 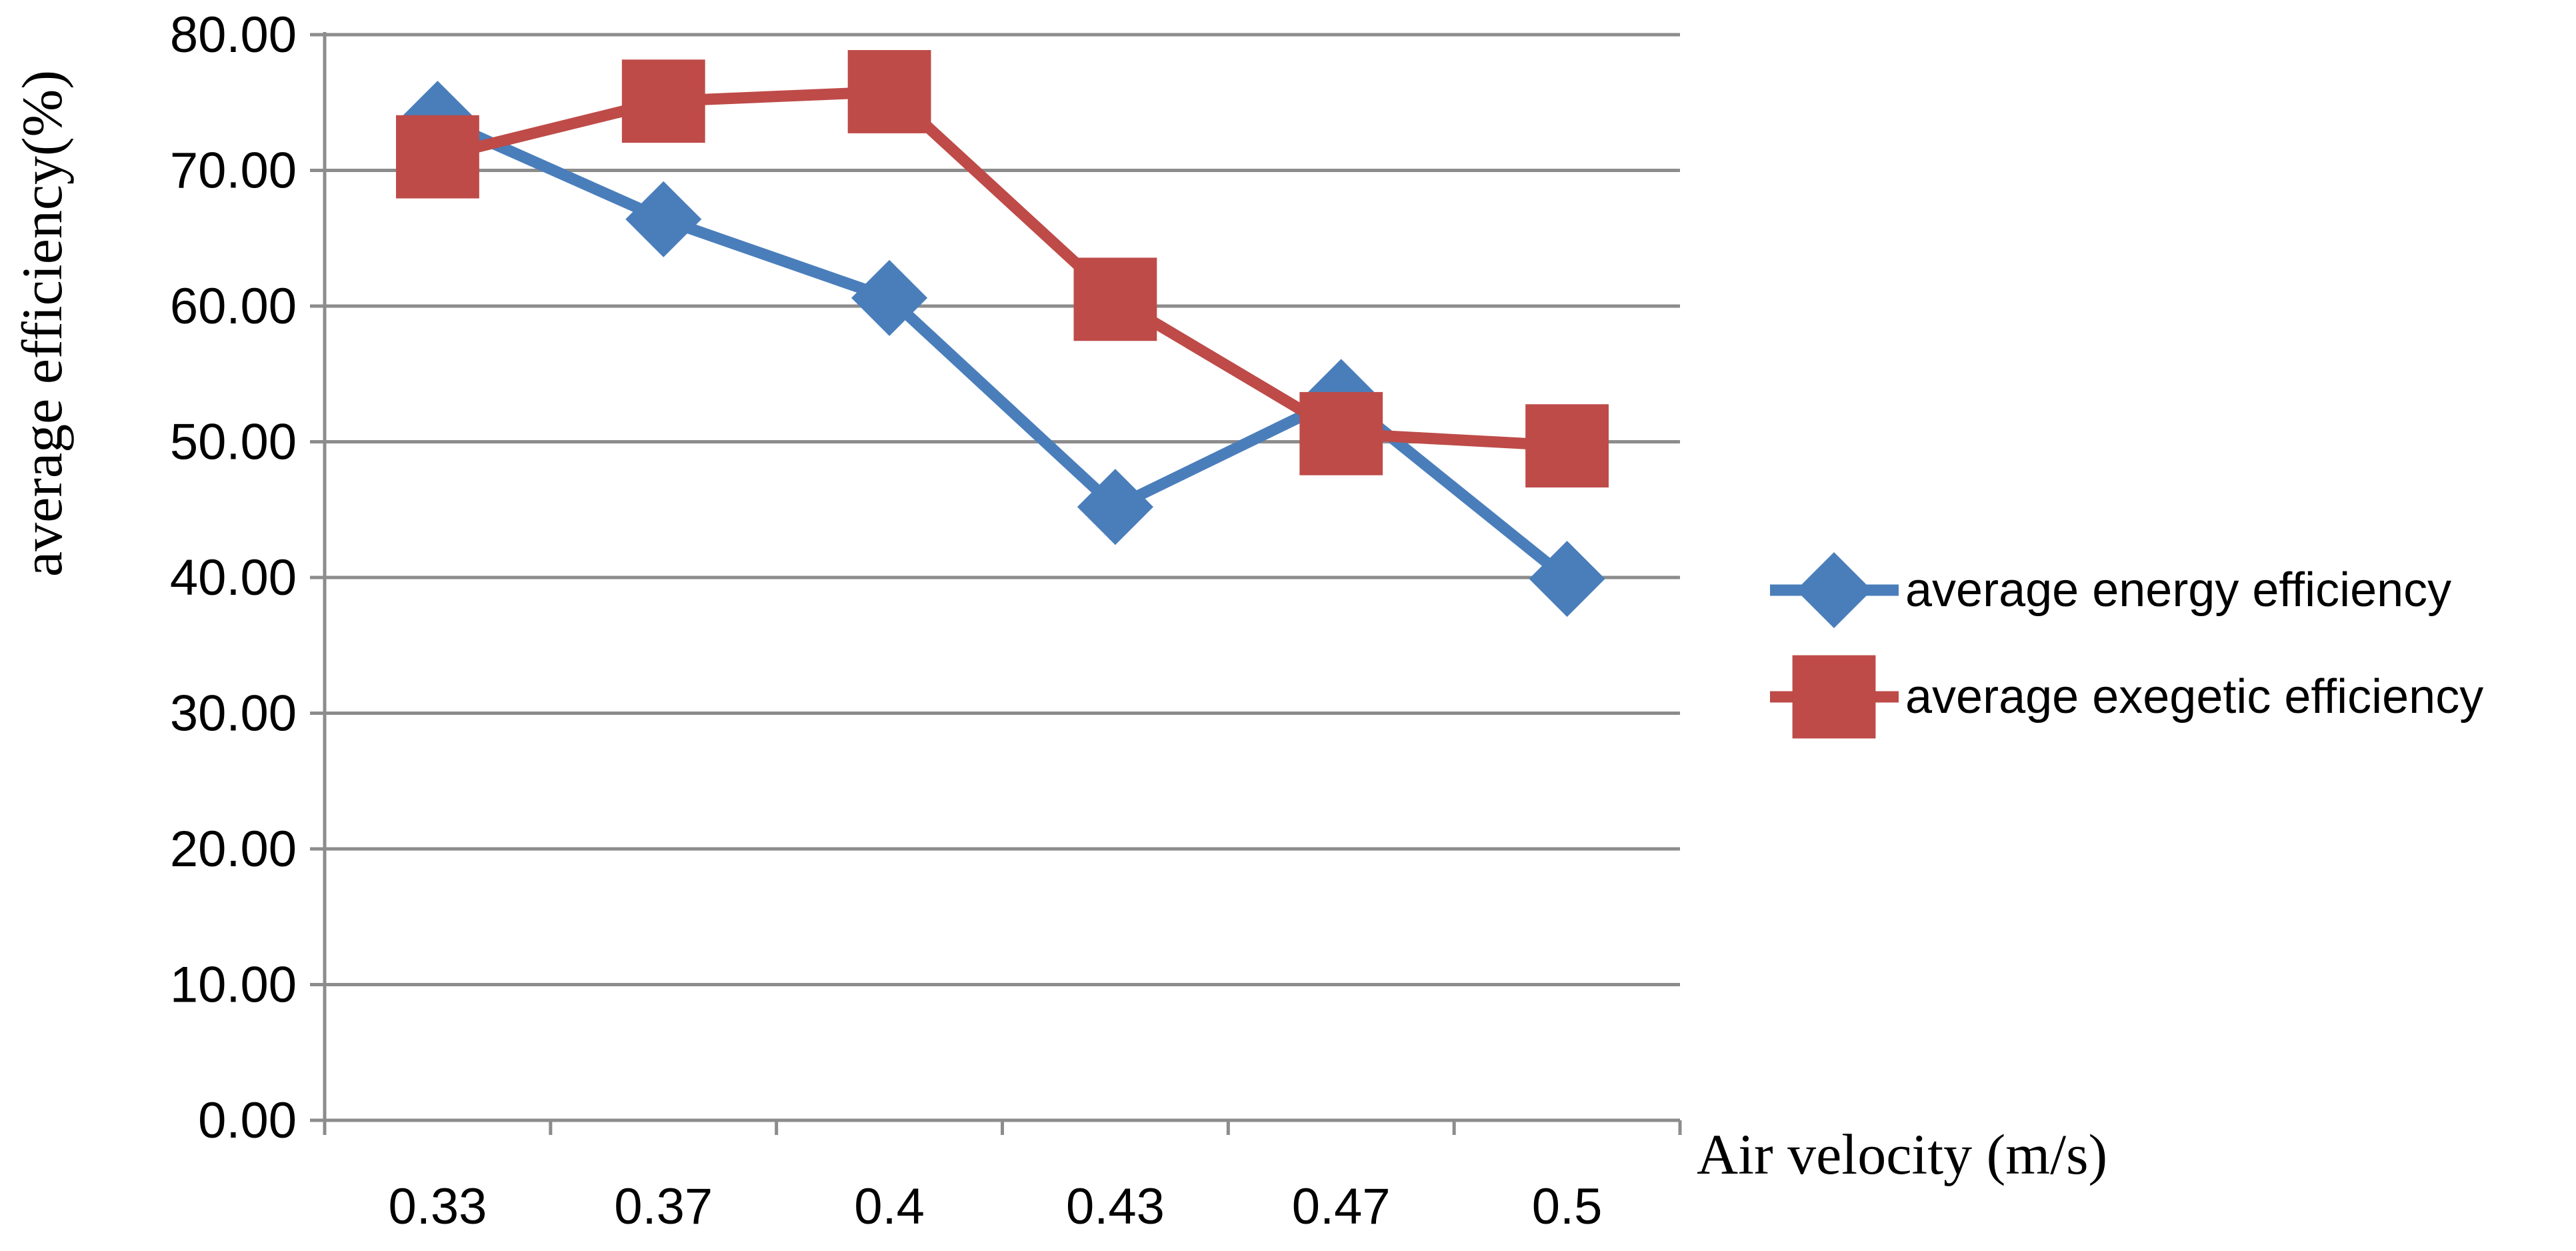 I want to click on legend-label: average exegetic efficiency, so click(x=2194, y=697).